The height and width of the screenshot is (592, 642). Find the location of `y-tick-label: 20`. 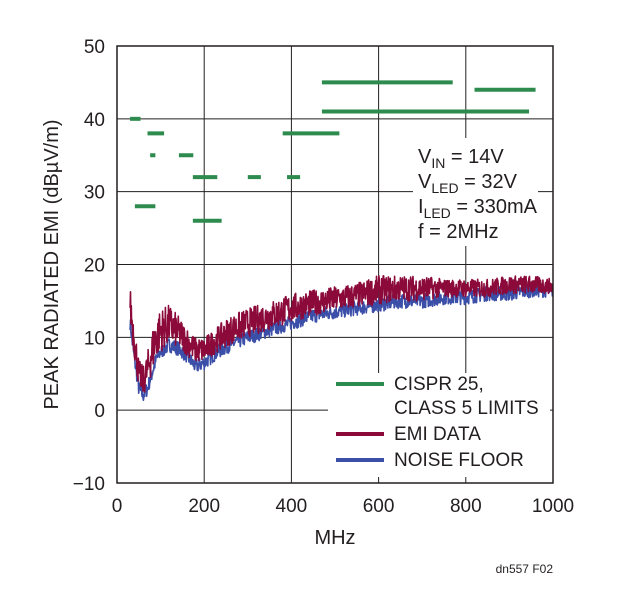

y-tick-label: 20 is located at coordinates (94, 266).